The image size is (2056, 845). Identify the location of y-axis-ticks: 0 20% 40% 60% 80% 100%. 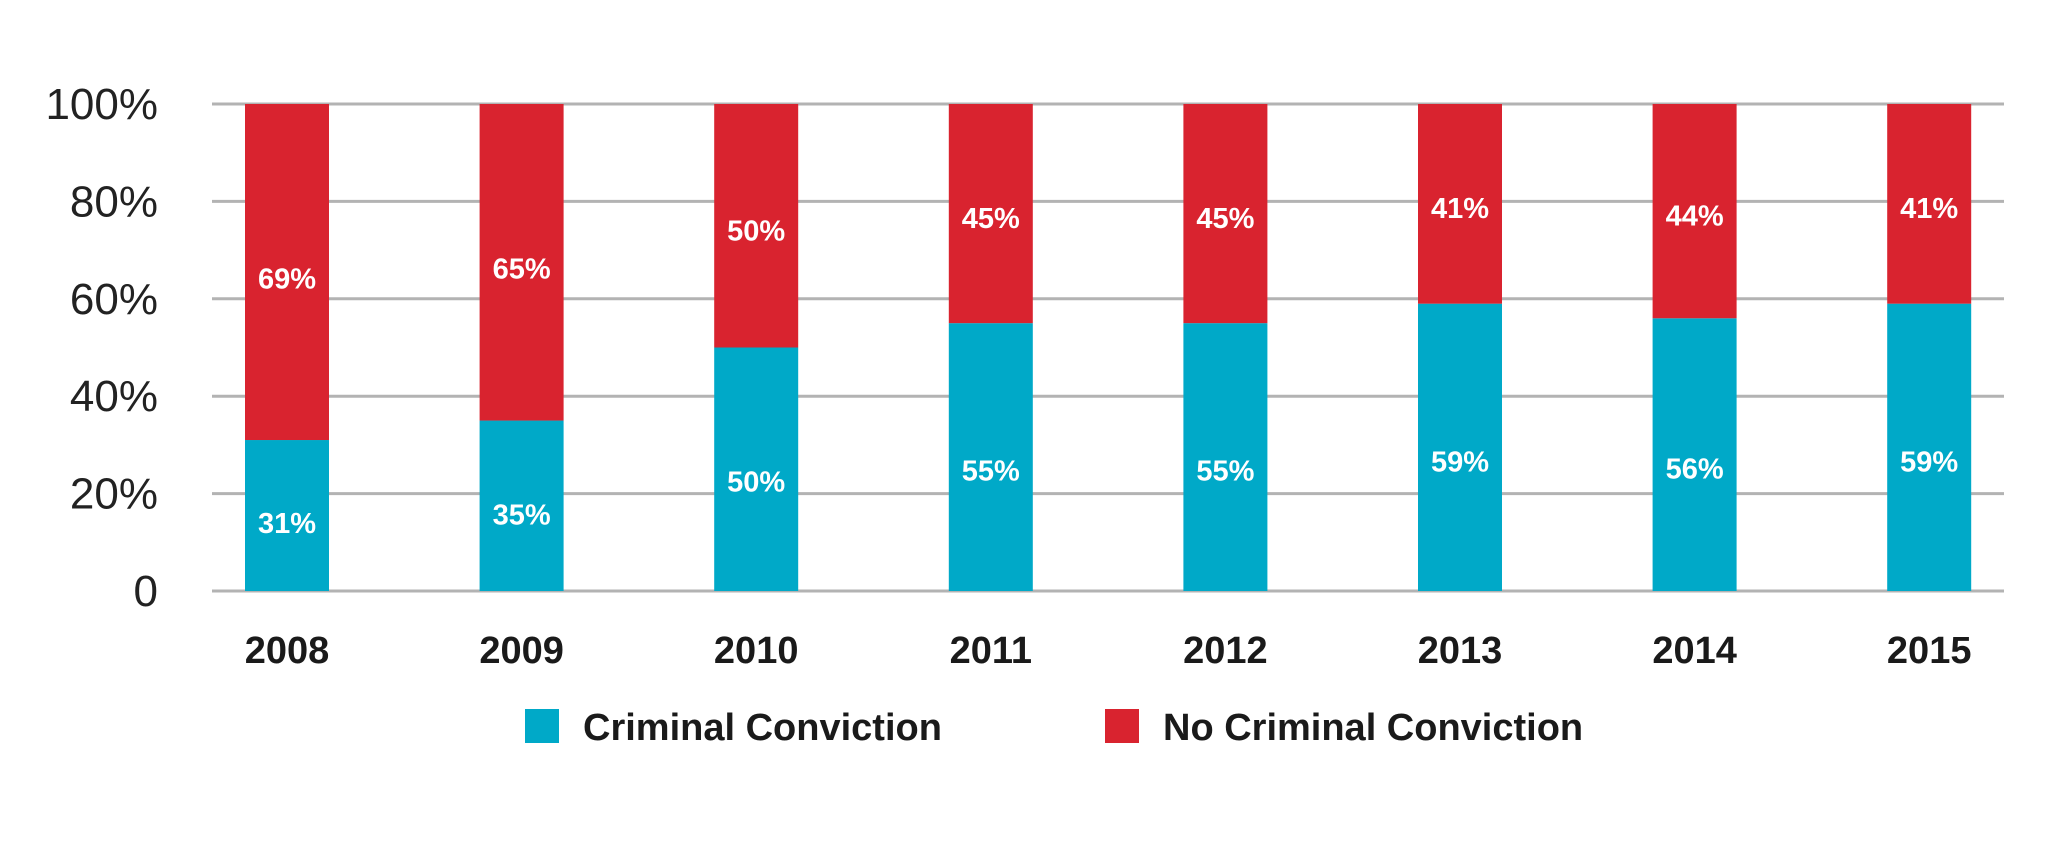
(101, 348).